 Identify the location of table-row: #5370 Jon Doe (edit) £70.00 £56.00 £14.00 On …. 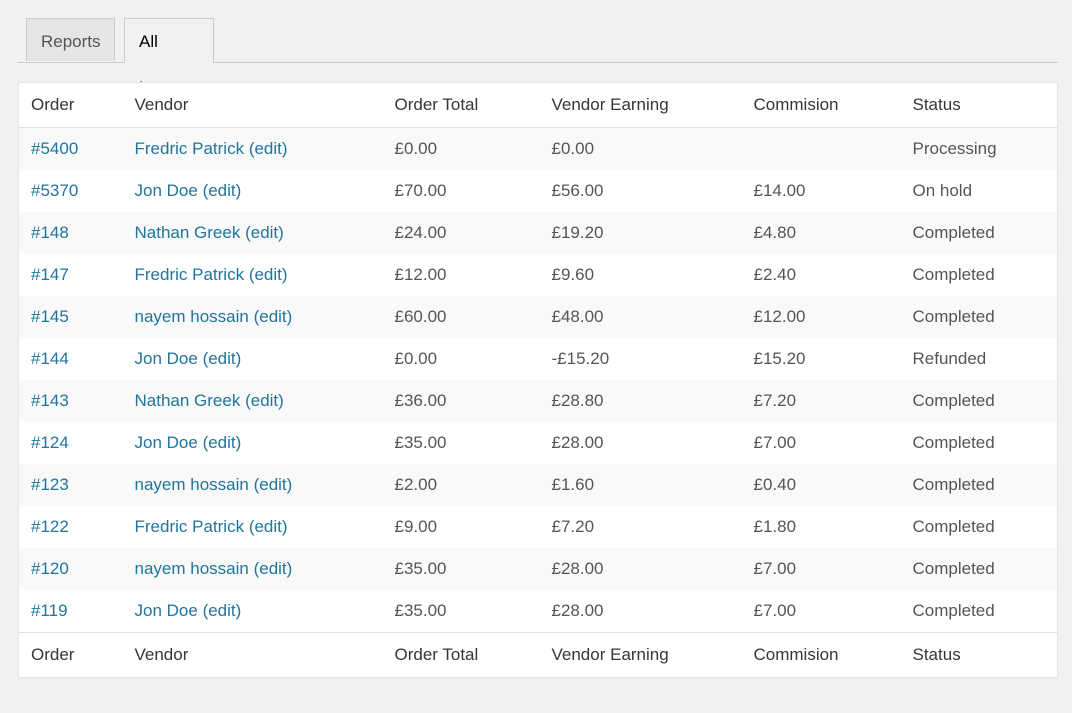
(538, 191).